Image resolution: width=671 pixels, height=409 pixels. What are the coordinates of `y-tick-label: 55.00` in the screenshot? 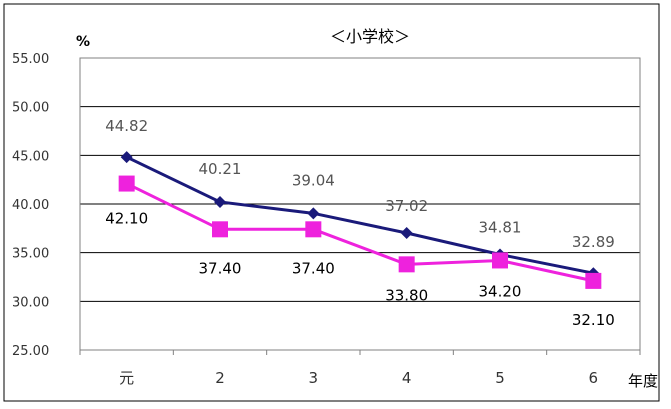 It's located at (30, 59).